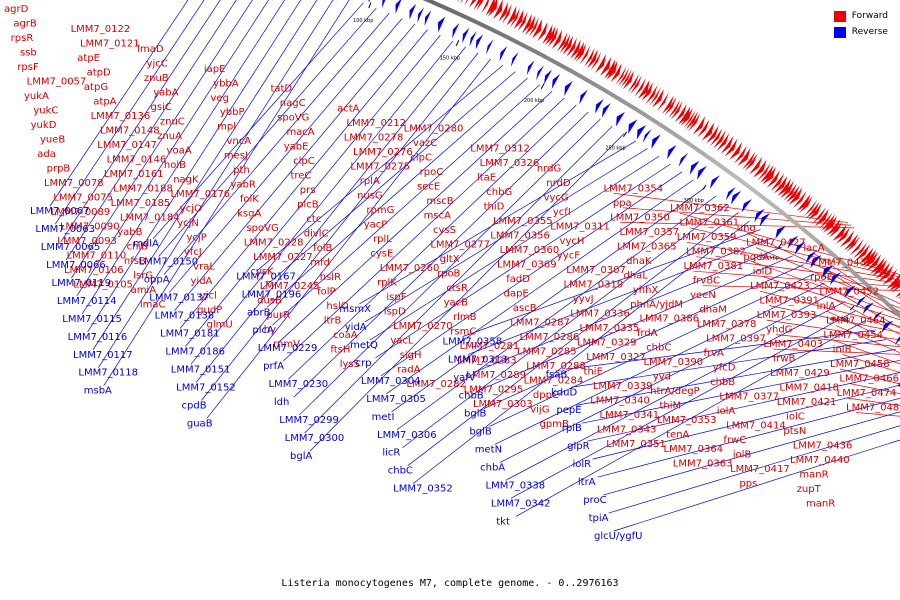 This screenshot has width=900, height=600. Describe the element at coordinates (150, 49) in the screenshot. I see `forward-gene-label: lmaD` at that location.